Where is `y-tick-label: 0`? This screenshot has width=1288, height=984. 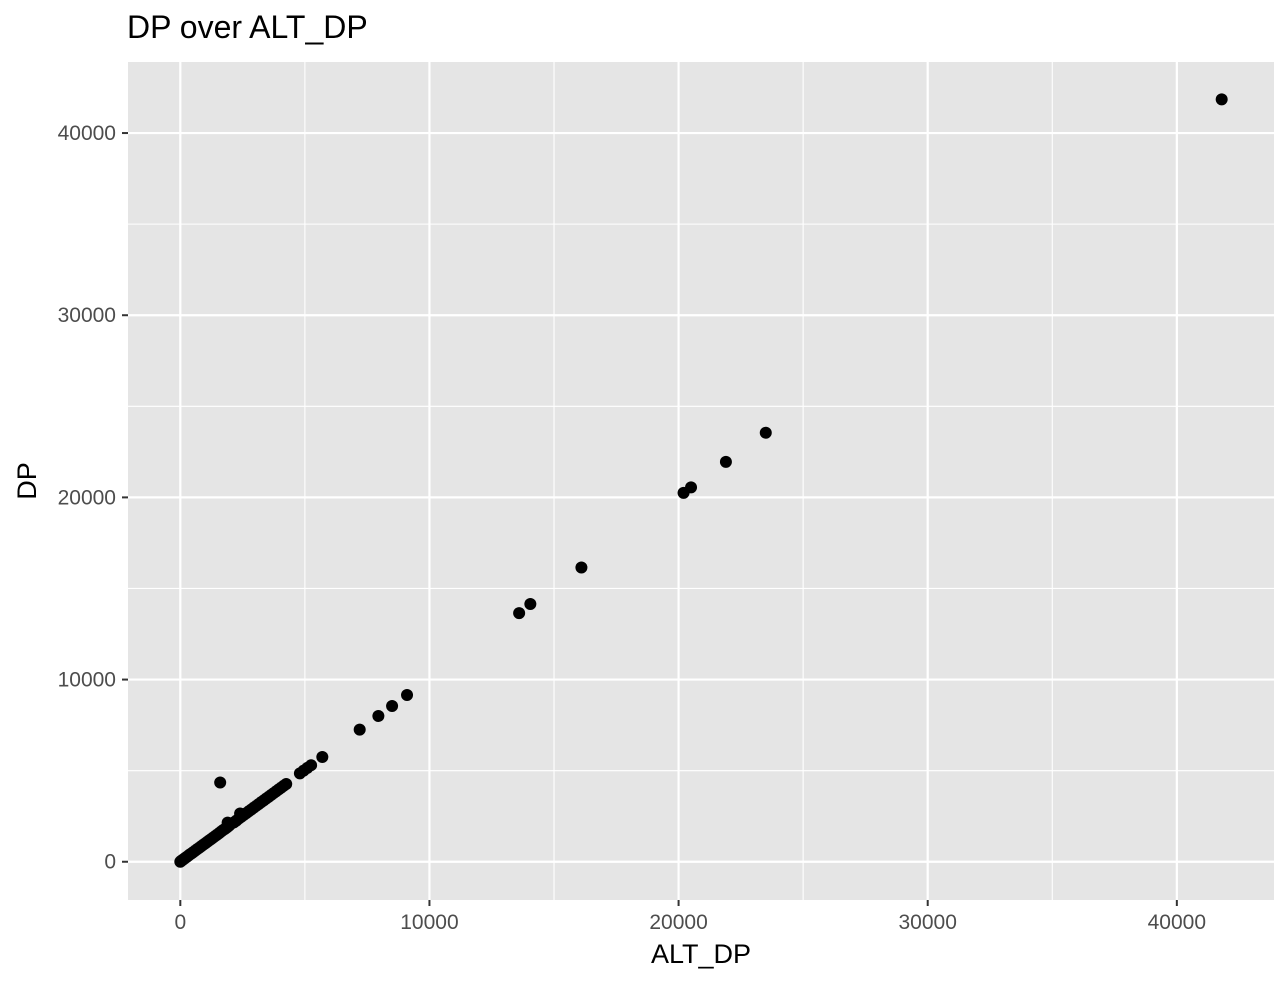
y-tick-label: 0 is located at coordinates (110, 862).